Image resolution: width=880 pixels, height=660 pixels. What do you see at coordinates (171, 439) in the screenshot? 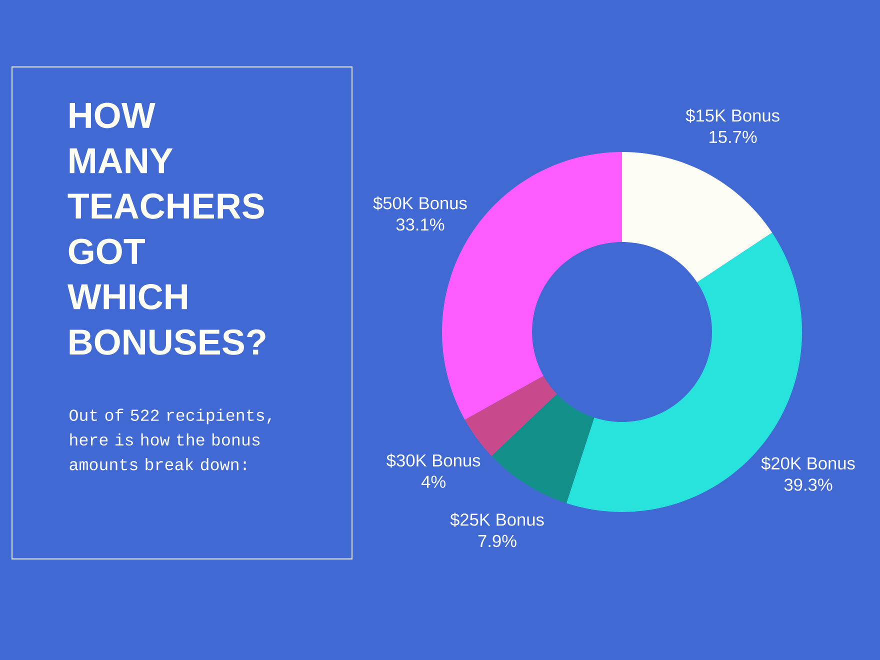
I see `text: Out of 522 recipients, here is how the bonus amounts break down:` at bounding box center [171, 439].